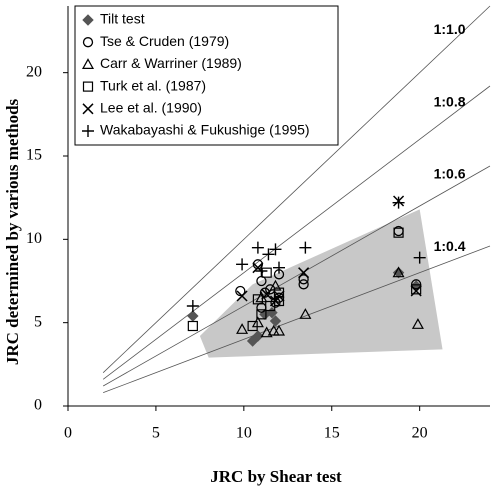 This screenshot has height=488, width=500. I want to click on legend-label: Wakabayashi & Fukushige (1995), so click(205, 130).